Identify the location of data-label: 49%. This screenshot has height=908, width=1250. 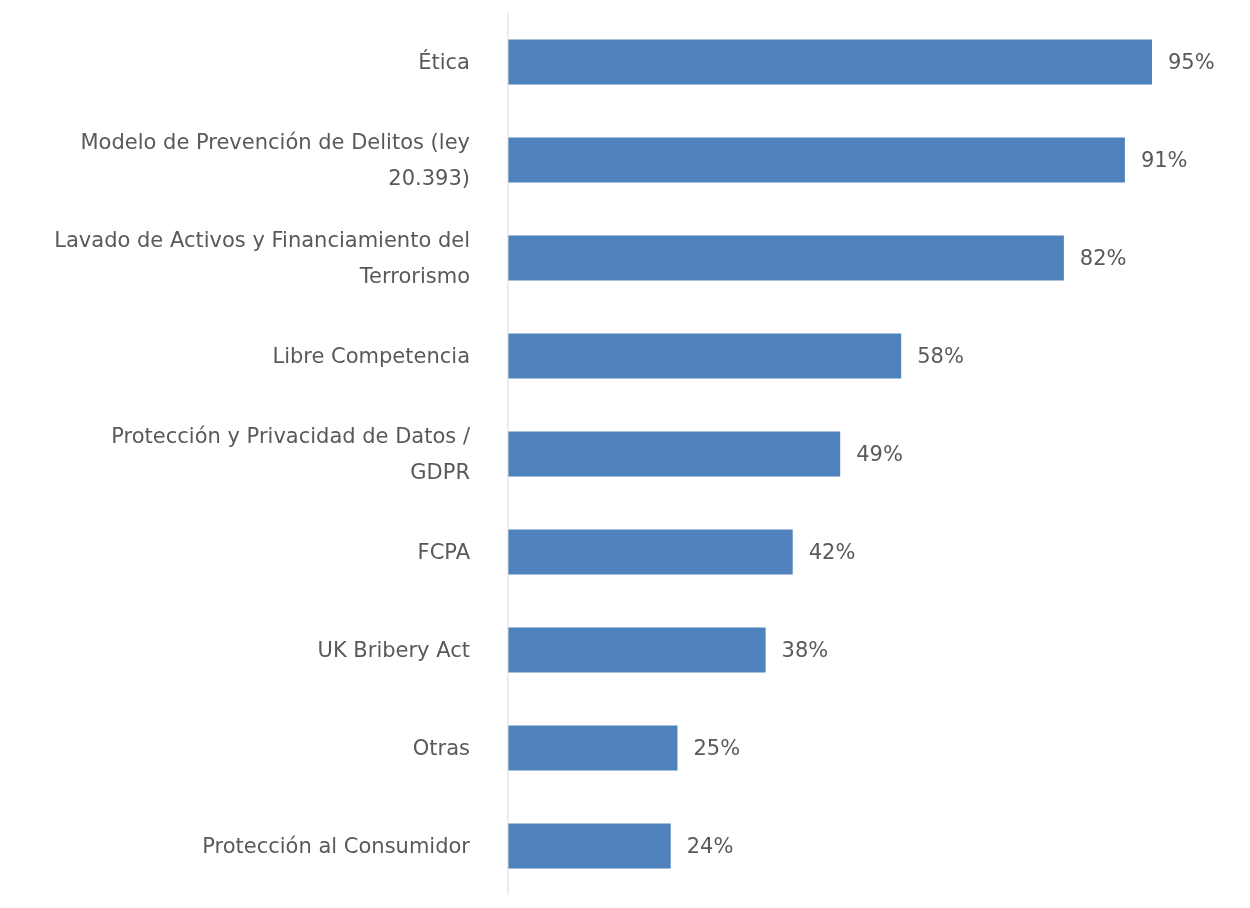
(879, 454).